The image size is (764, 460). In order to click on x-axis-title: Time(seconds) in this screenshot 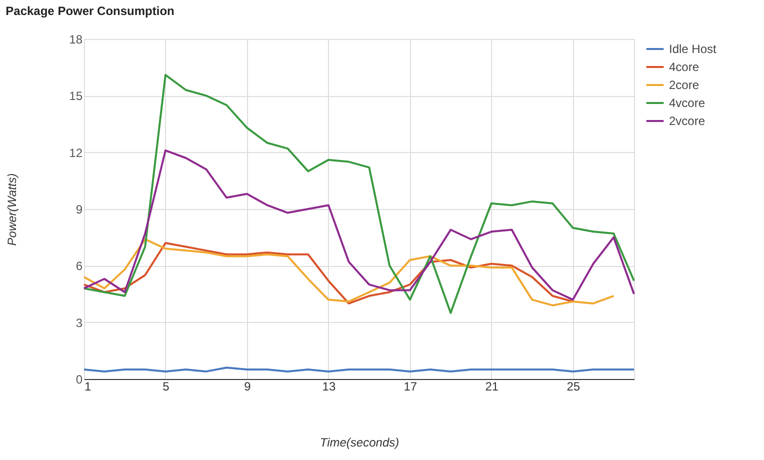, I will do `click(360, 443)`.